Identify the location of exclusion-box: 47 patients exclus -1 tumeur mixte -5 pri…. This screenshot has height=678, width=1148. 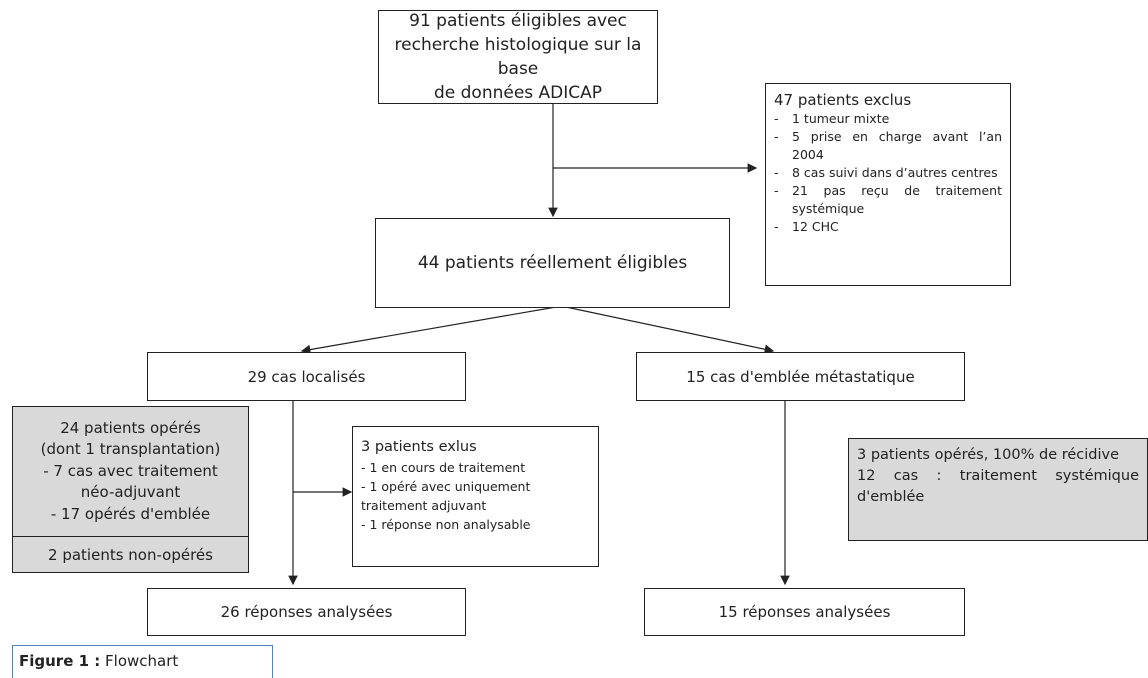
(888, 184).